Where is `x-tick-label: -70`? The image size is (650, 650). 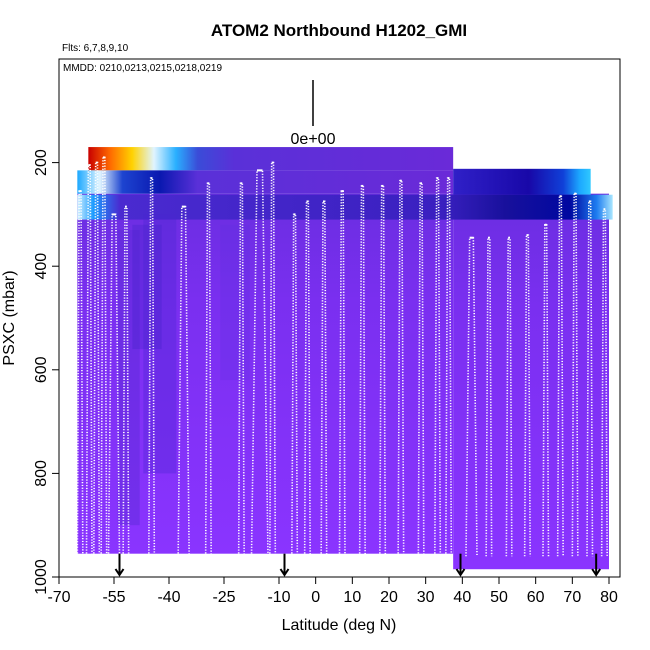
x-tick-label: -70 is located at coordinates (58, 597).